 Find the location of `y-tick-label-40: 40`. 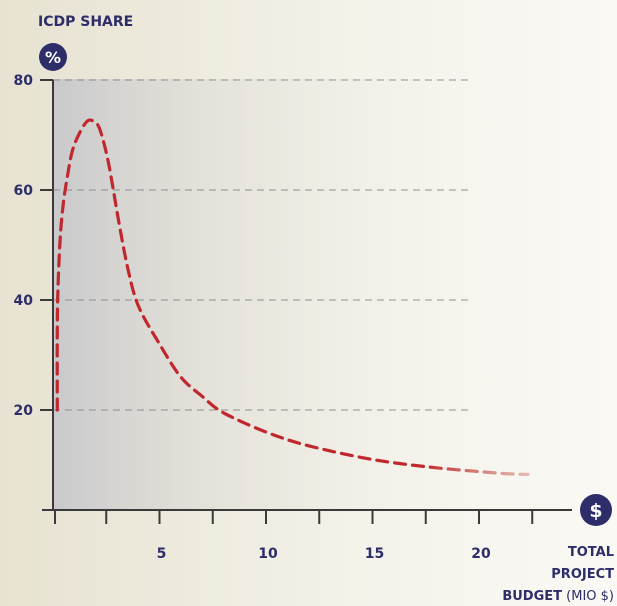

y-tick-label-40: 40 is located at coordinates (24, 301).